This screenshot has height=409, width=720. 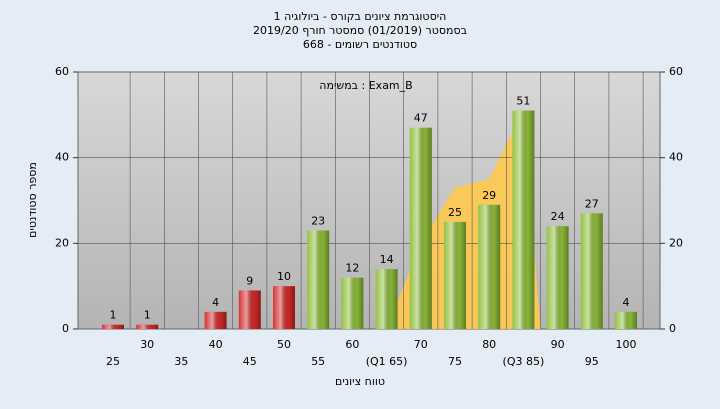 I want to click on x-tick-label: 45, so click(x=250, y=361).